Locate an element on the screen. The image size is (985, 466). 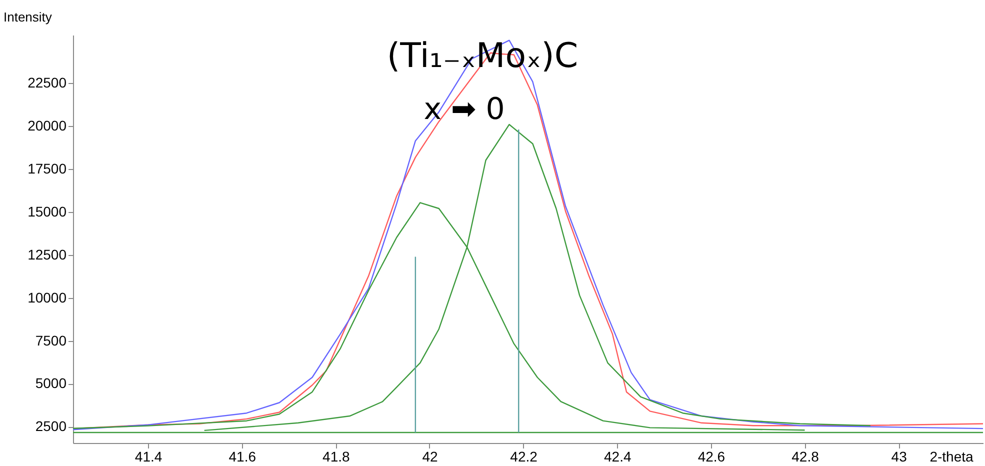
y-tick-label: 17500 is located at coordinates (47, 168).